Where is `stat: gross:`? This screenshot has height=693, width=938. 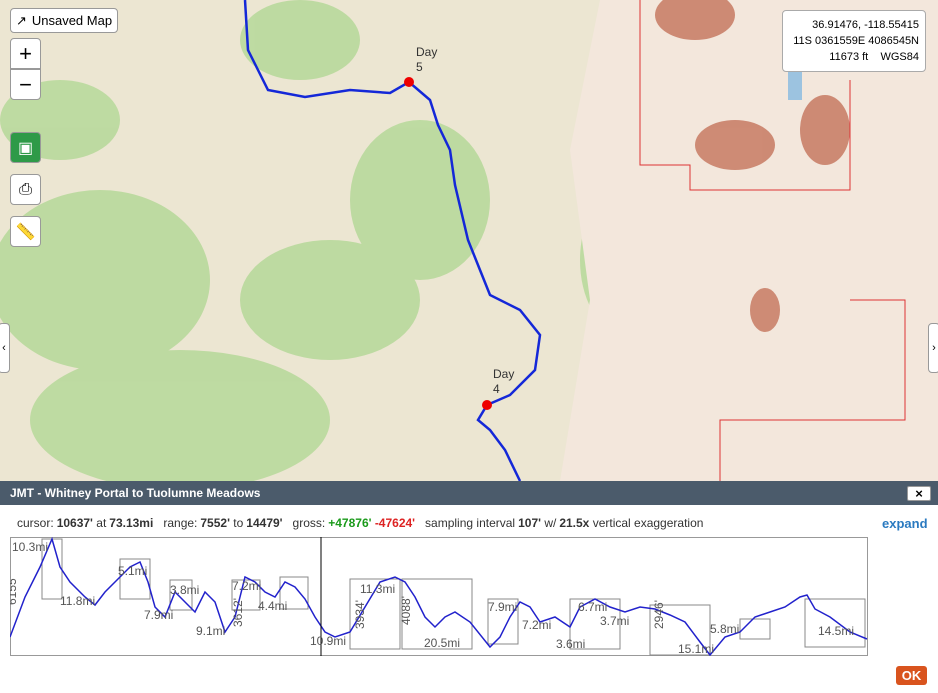
stat: gross: is located at coordinates (309, 523).